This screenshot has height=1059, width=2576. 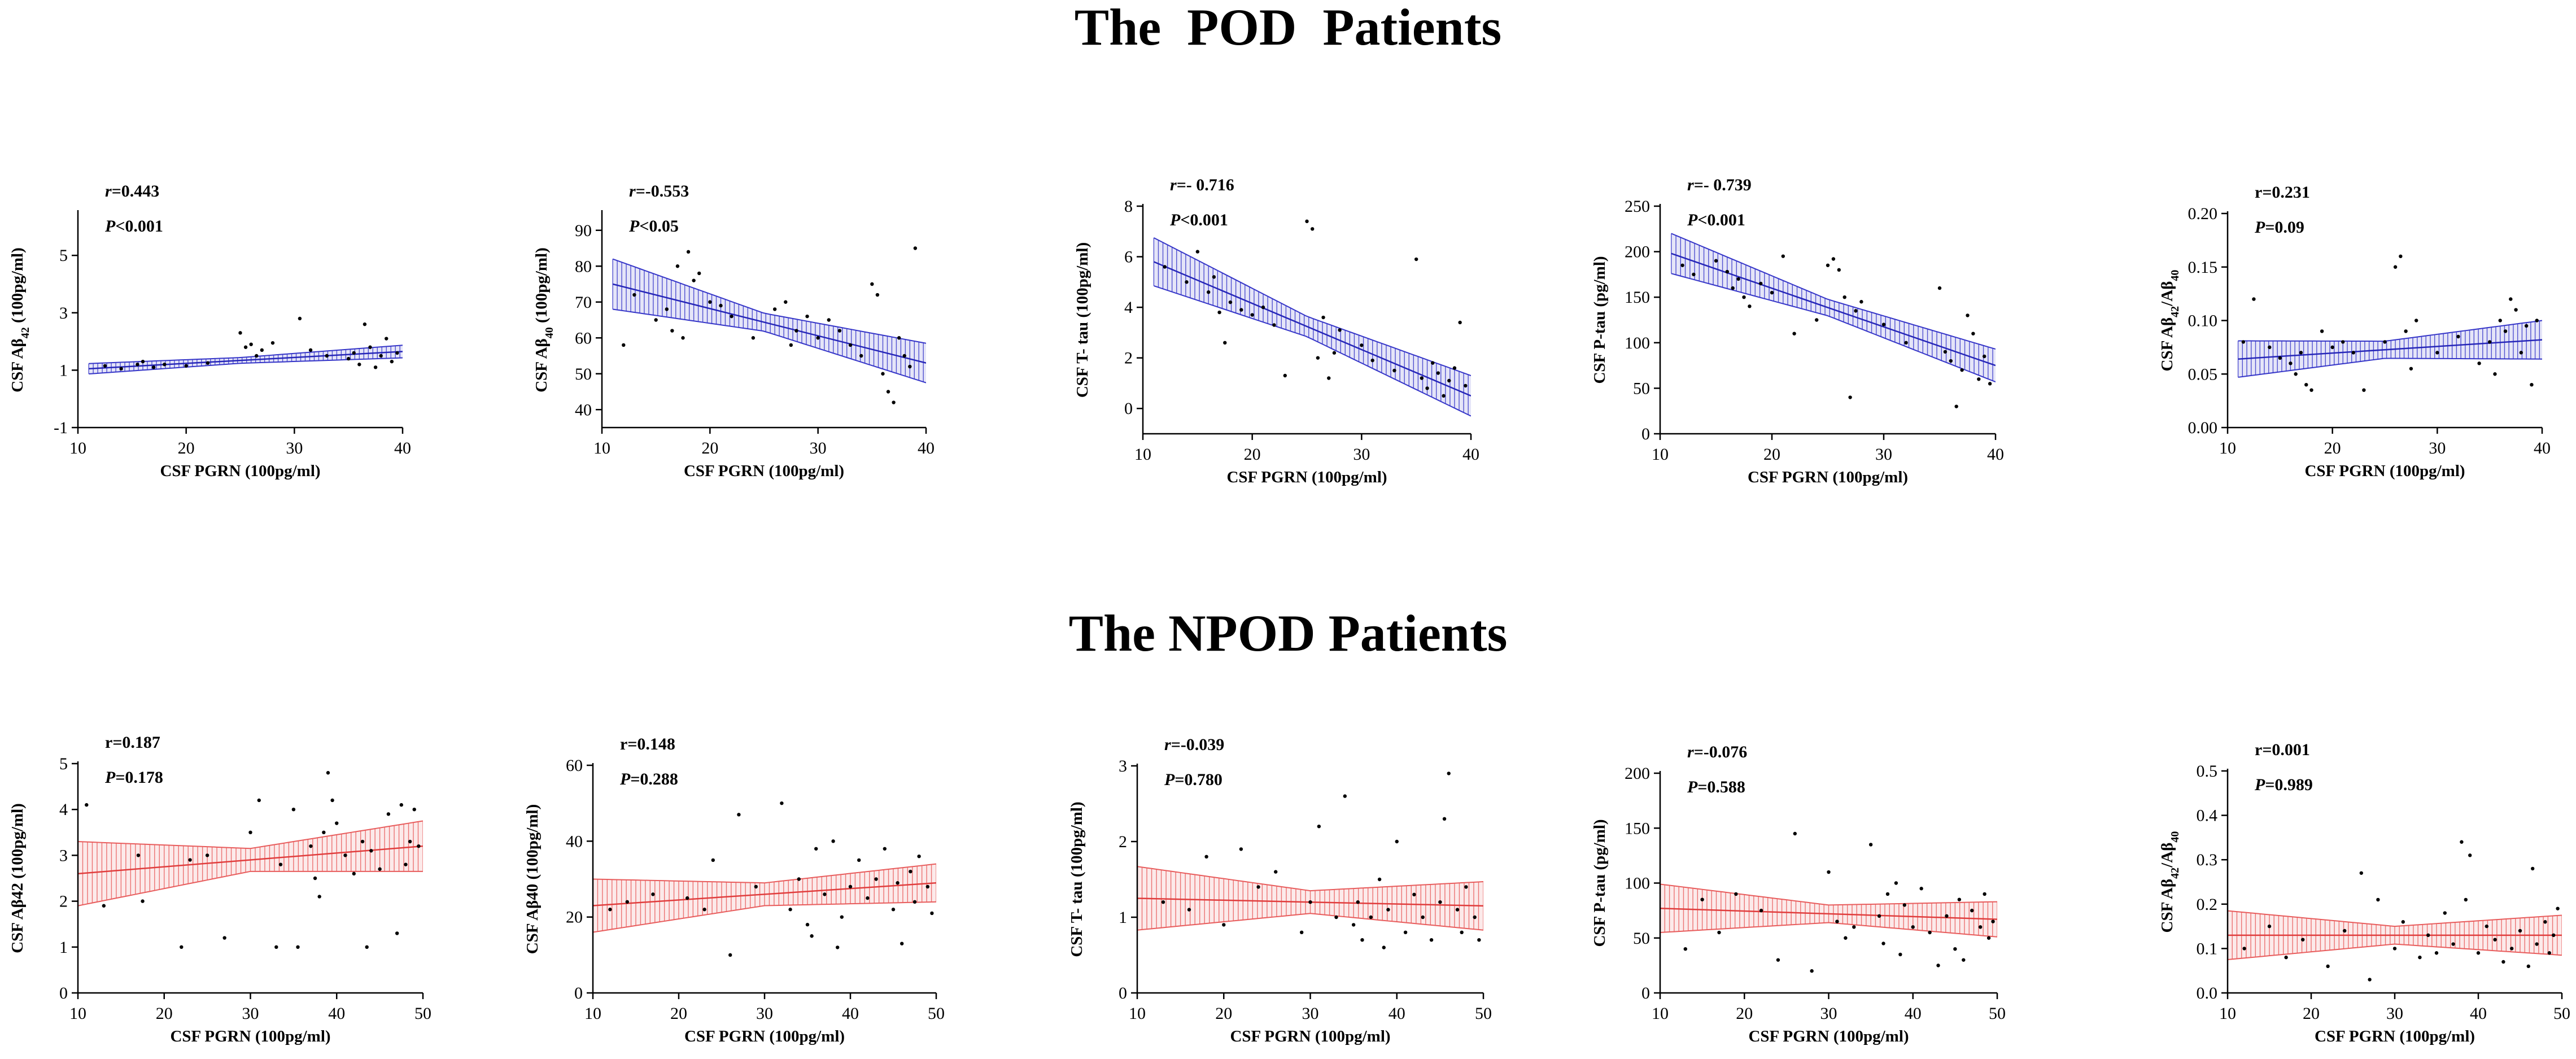 What do you see at coordinates (133, 777) in the screenshot?
I see `p-value-label: P=0.178` at bounding box center [133, 777].